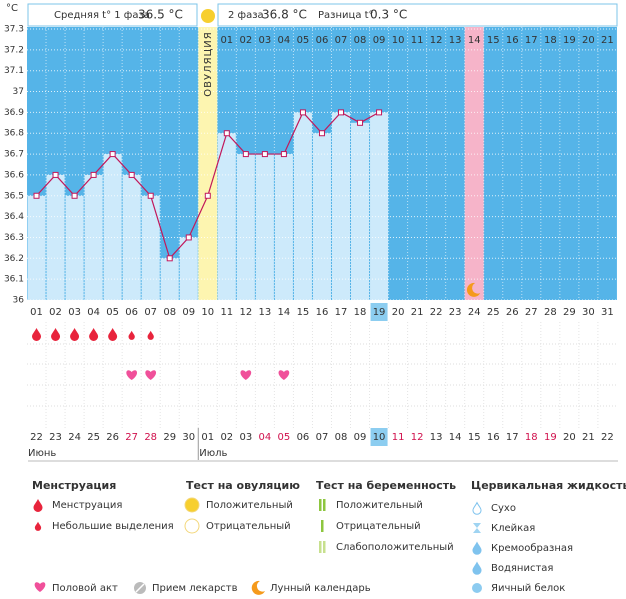  Describe the element at coordinates (265, 40) in the screenshot. I see `phase2-day: 03` at that location.